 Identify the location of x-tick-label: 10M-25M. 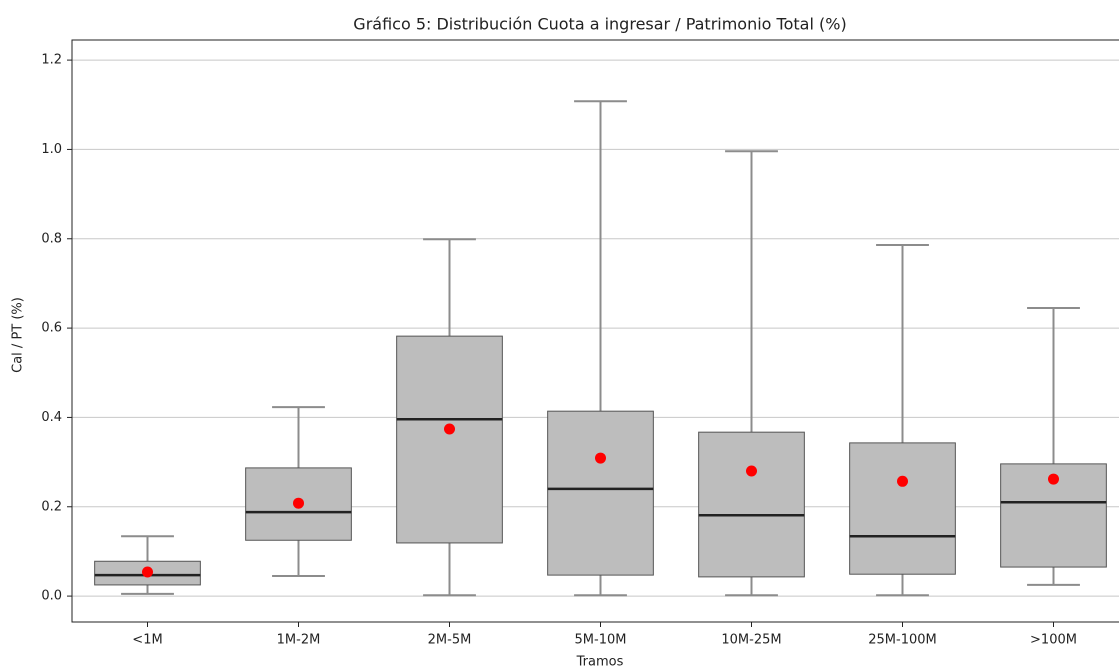
(751, 640).